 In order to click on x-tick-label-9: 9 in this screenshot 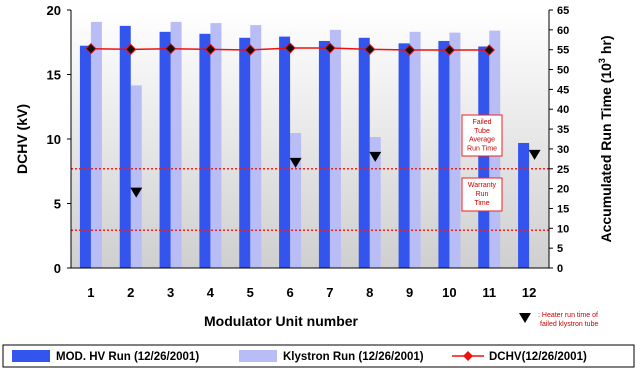, I will do `click(409, 292)`.